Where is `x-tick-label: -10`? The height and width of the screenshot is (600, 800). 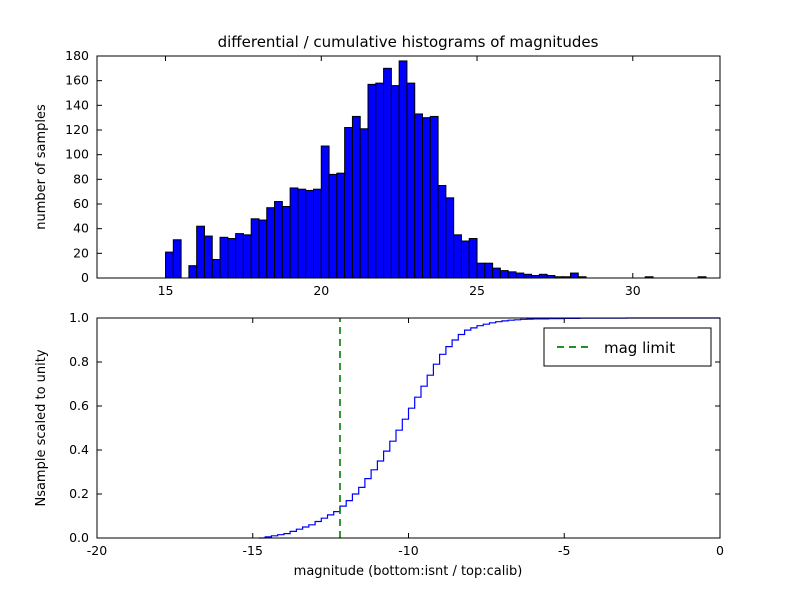 x-tick-label: -10 is located at coordinates (408, 550).